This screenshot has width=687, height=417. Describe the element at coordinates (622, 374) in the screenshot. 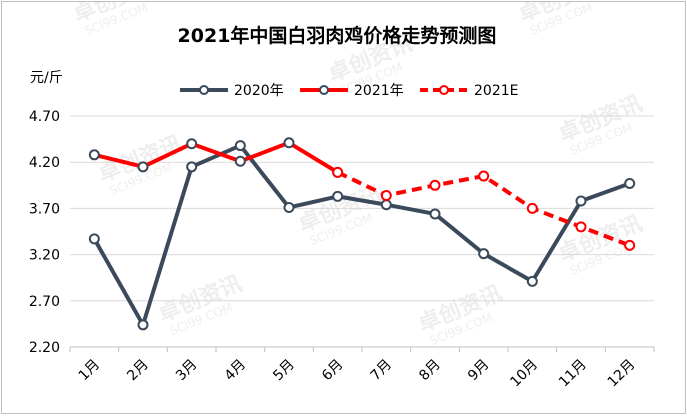

I see `x-tick-label-12: 12月` at that location.